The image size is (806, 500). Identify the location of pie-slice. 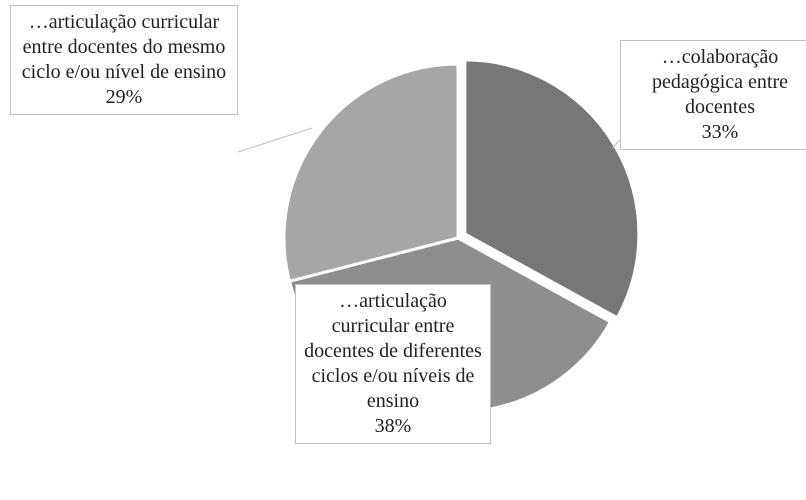
(371, 173).